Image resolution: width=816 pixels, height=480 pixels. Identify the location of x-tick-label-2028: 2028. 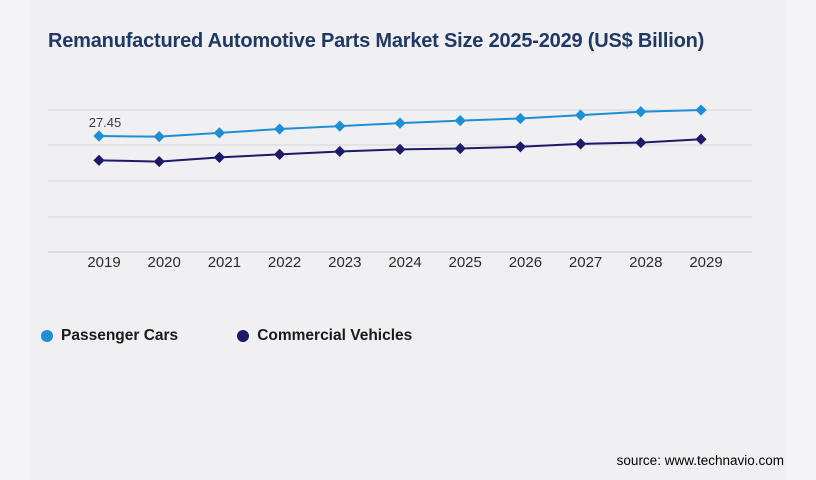
(645, 262).